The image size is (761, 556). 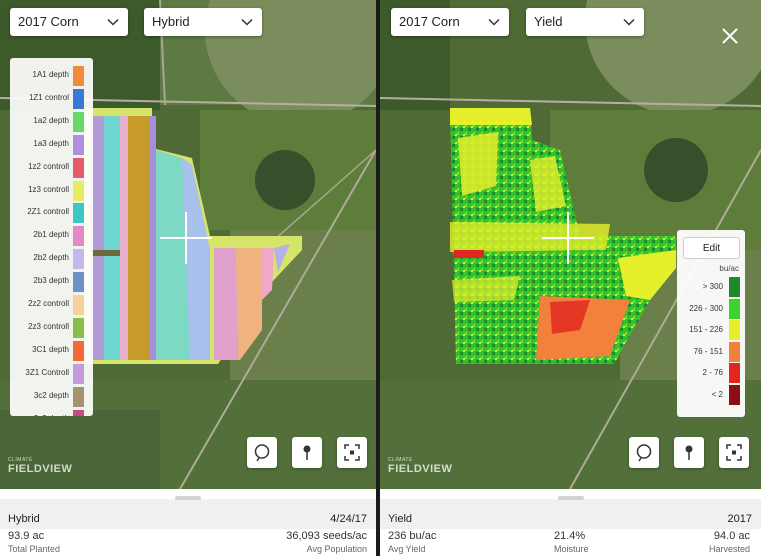 I want to click on legend-item: 2Z1 controll, so click(x=51, y=212).